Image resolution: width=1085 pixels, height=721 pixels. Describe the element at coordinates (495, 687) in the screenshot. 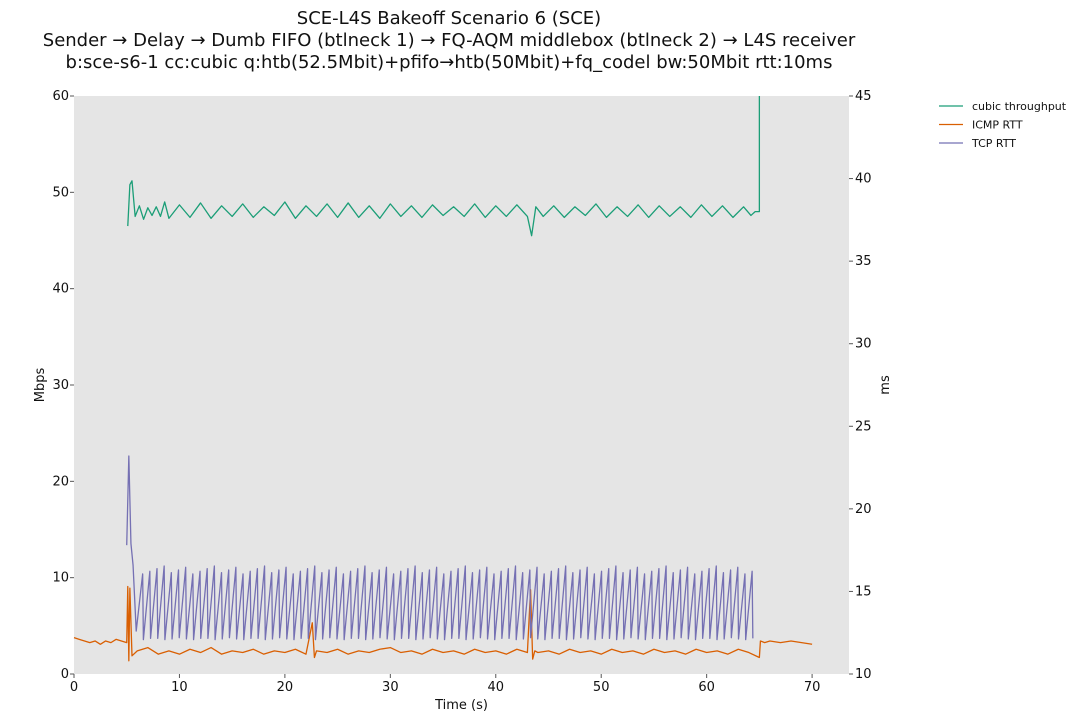

I see `x-tick-label: 40` at that location.